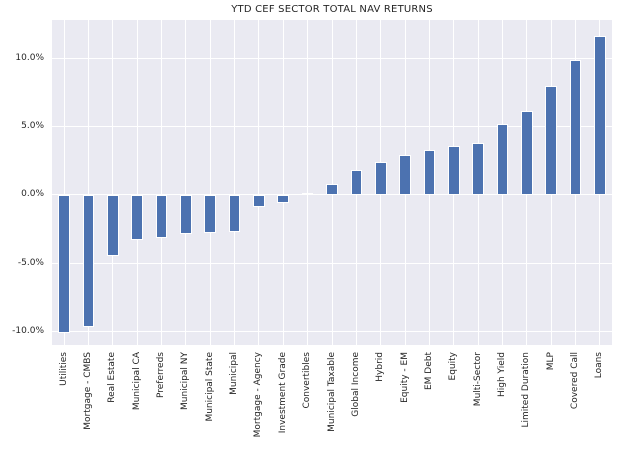  I want to click on x-tick-label: Multi-Sector, so click(477, 379).